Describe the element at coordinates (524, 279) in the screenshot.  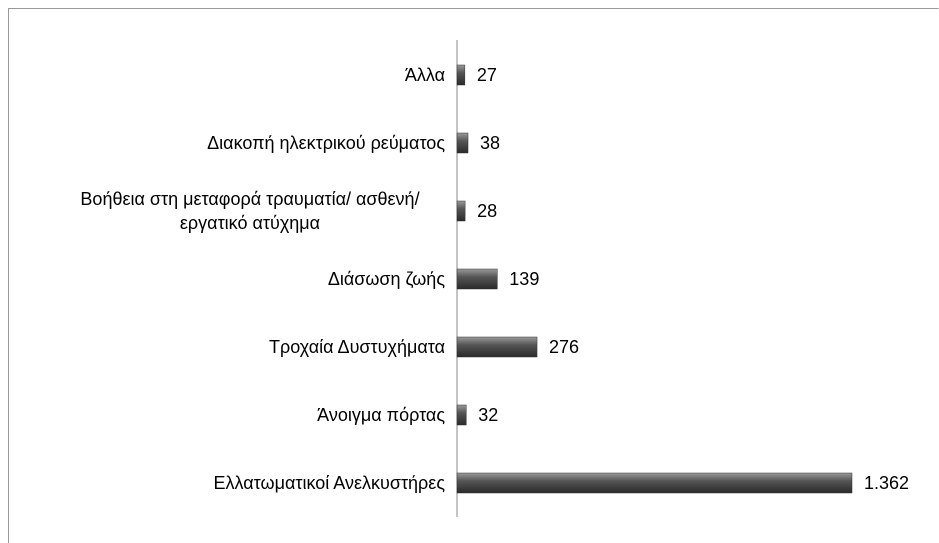
I see `value-label: 139` at that location.